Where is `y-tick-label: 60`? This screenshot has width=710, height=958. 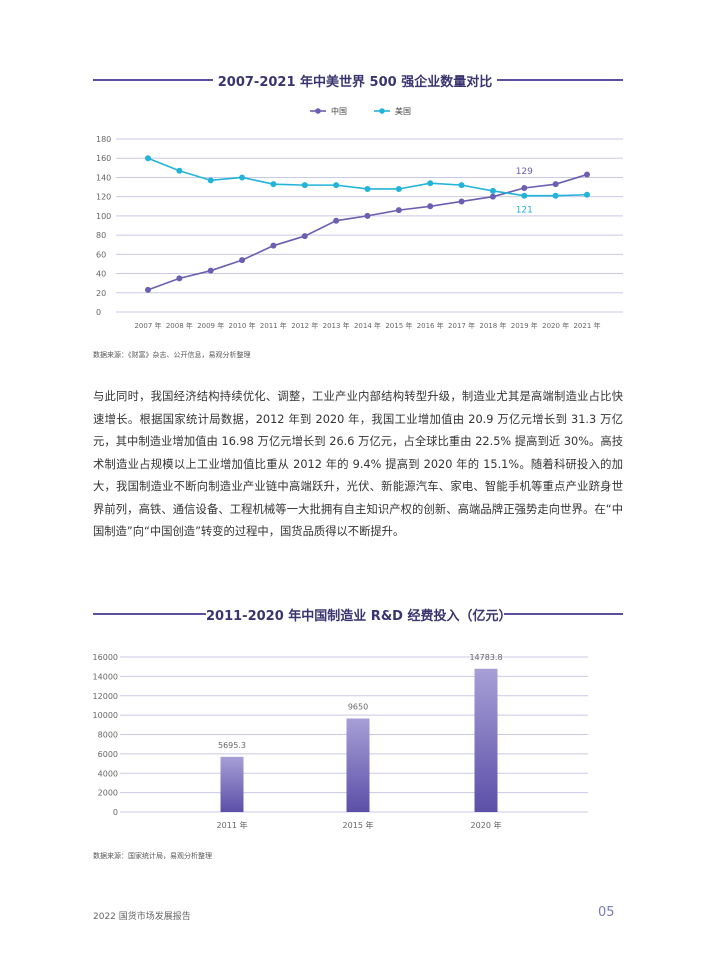 y-tick-label: 60 is located at coordinates (101, 254).